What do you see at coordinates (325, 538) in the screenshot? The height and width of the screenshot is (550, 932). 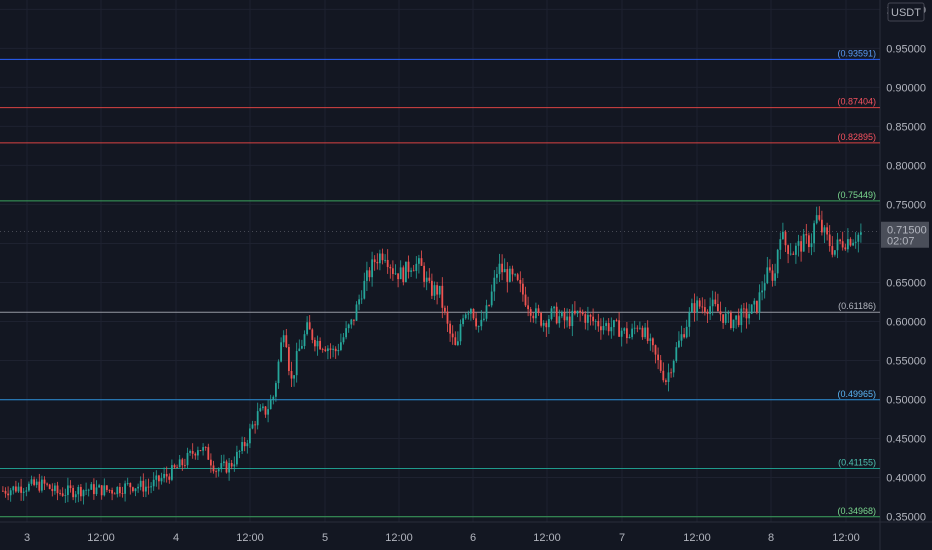 I see `x-tick-label: 5` at bounding box center [325, 538].